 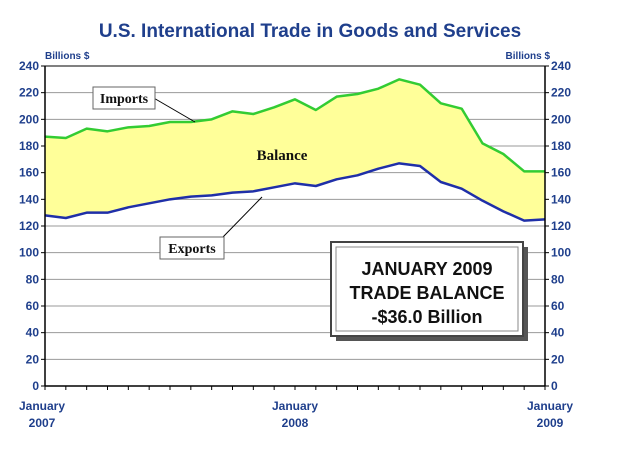 I want to click on balance-label: Balance, so click(x=282, y=156).